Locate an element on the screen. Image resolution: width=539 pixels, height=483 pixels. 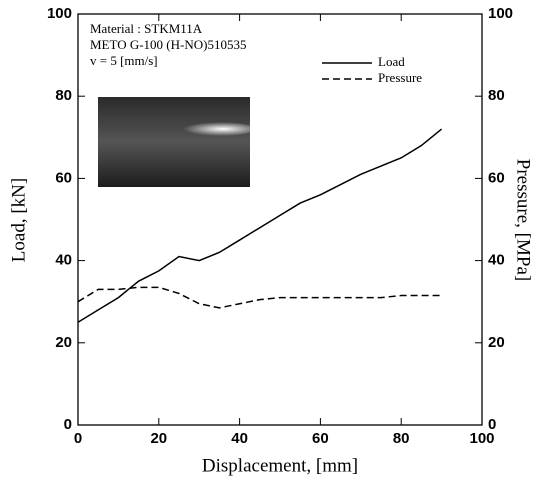
y2-tick-label: 60 is located at coordinates (496, 177).